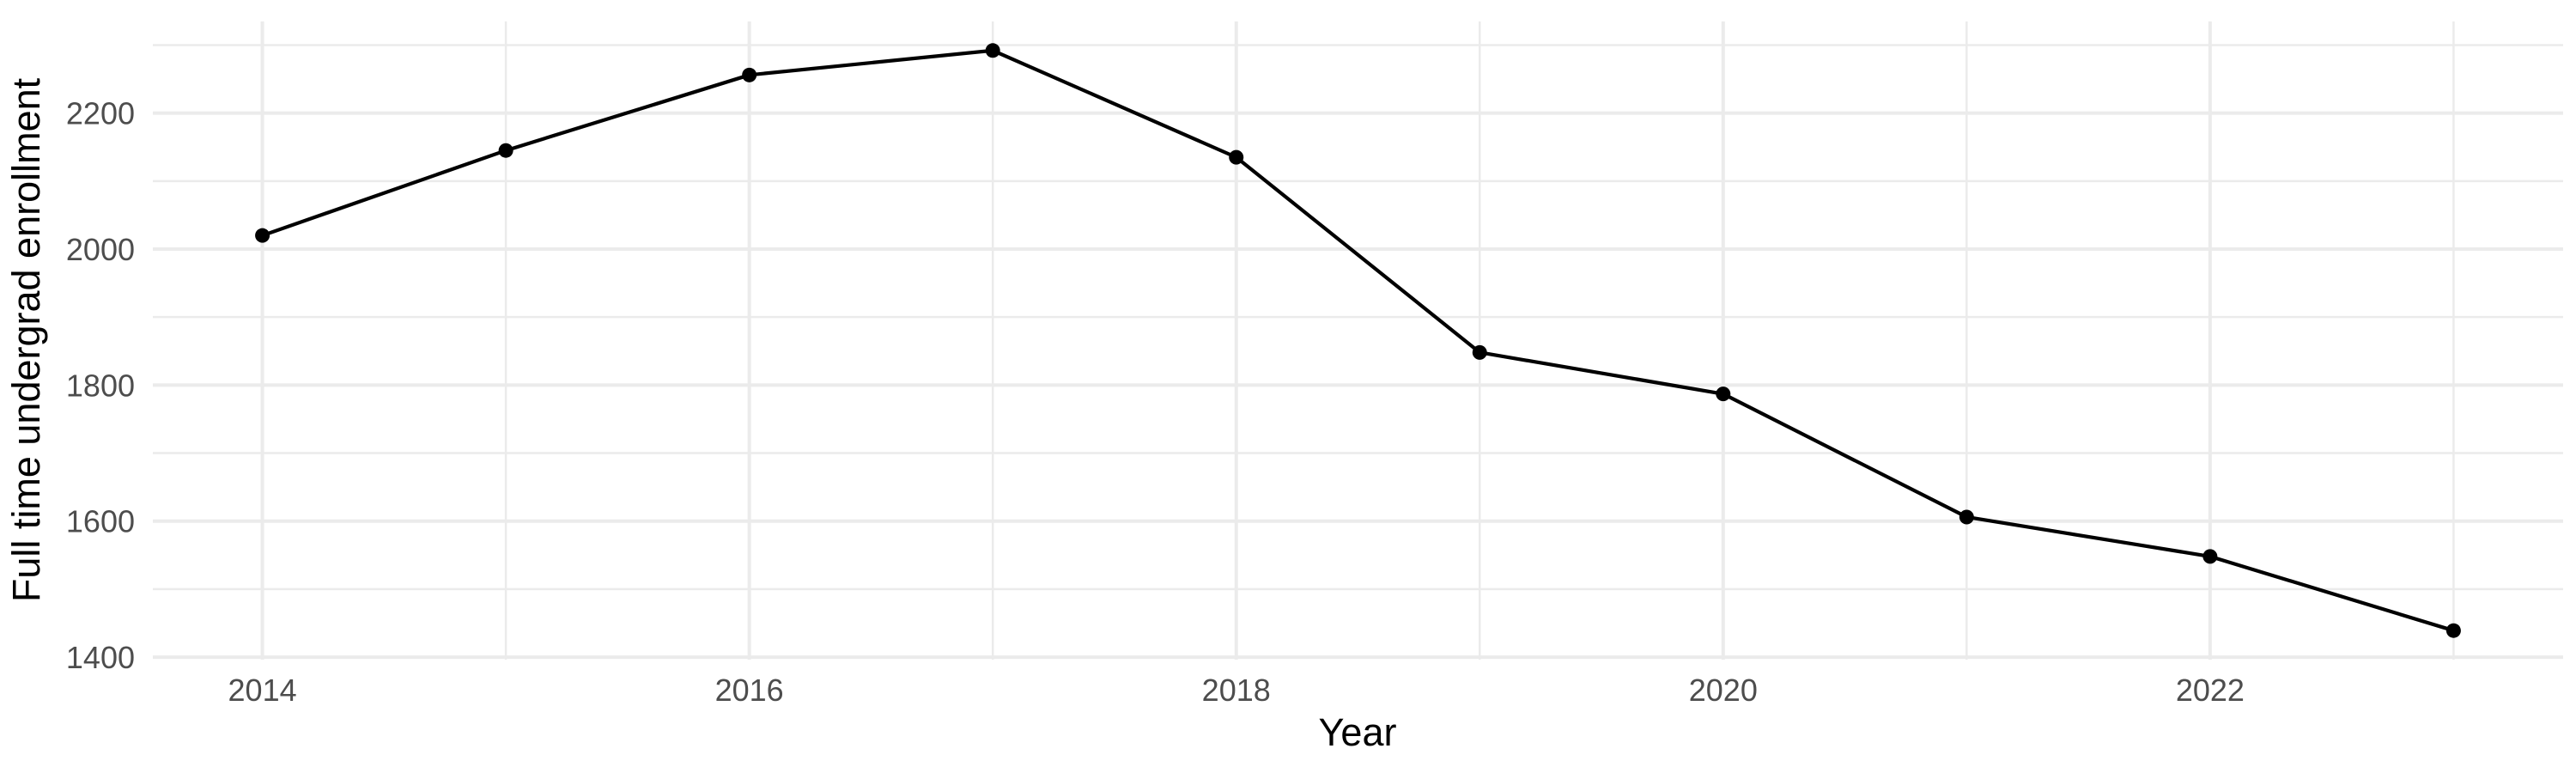 The image size is (2576, 773). Describe the element at coordinates (1236, 690) in the screenshot. I see `x-tick-label: 2018` at that location.